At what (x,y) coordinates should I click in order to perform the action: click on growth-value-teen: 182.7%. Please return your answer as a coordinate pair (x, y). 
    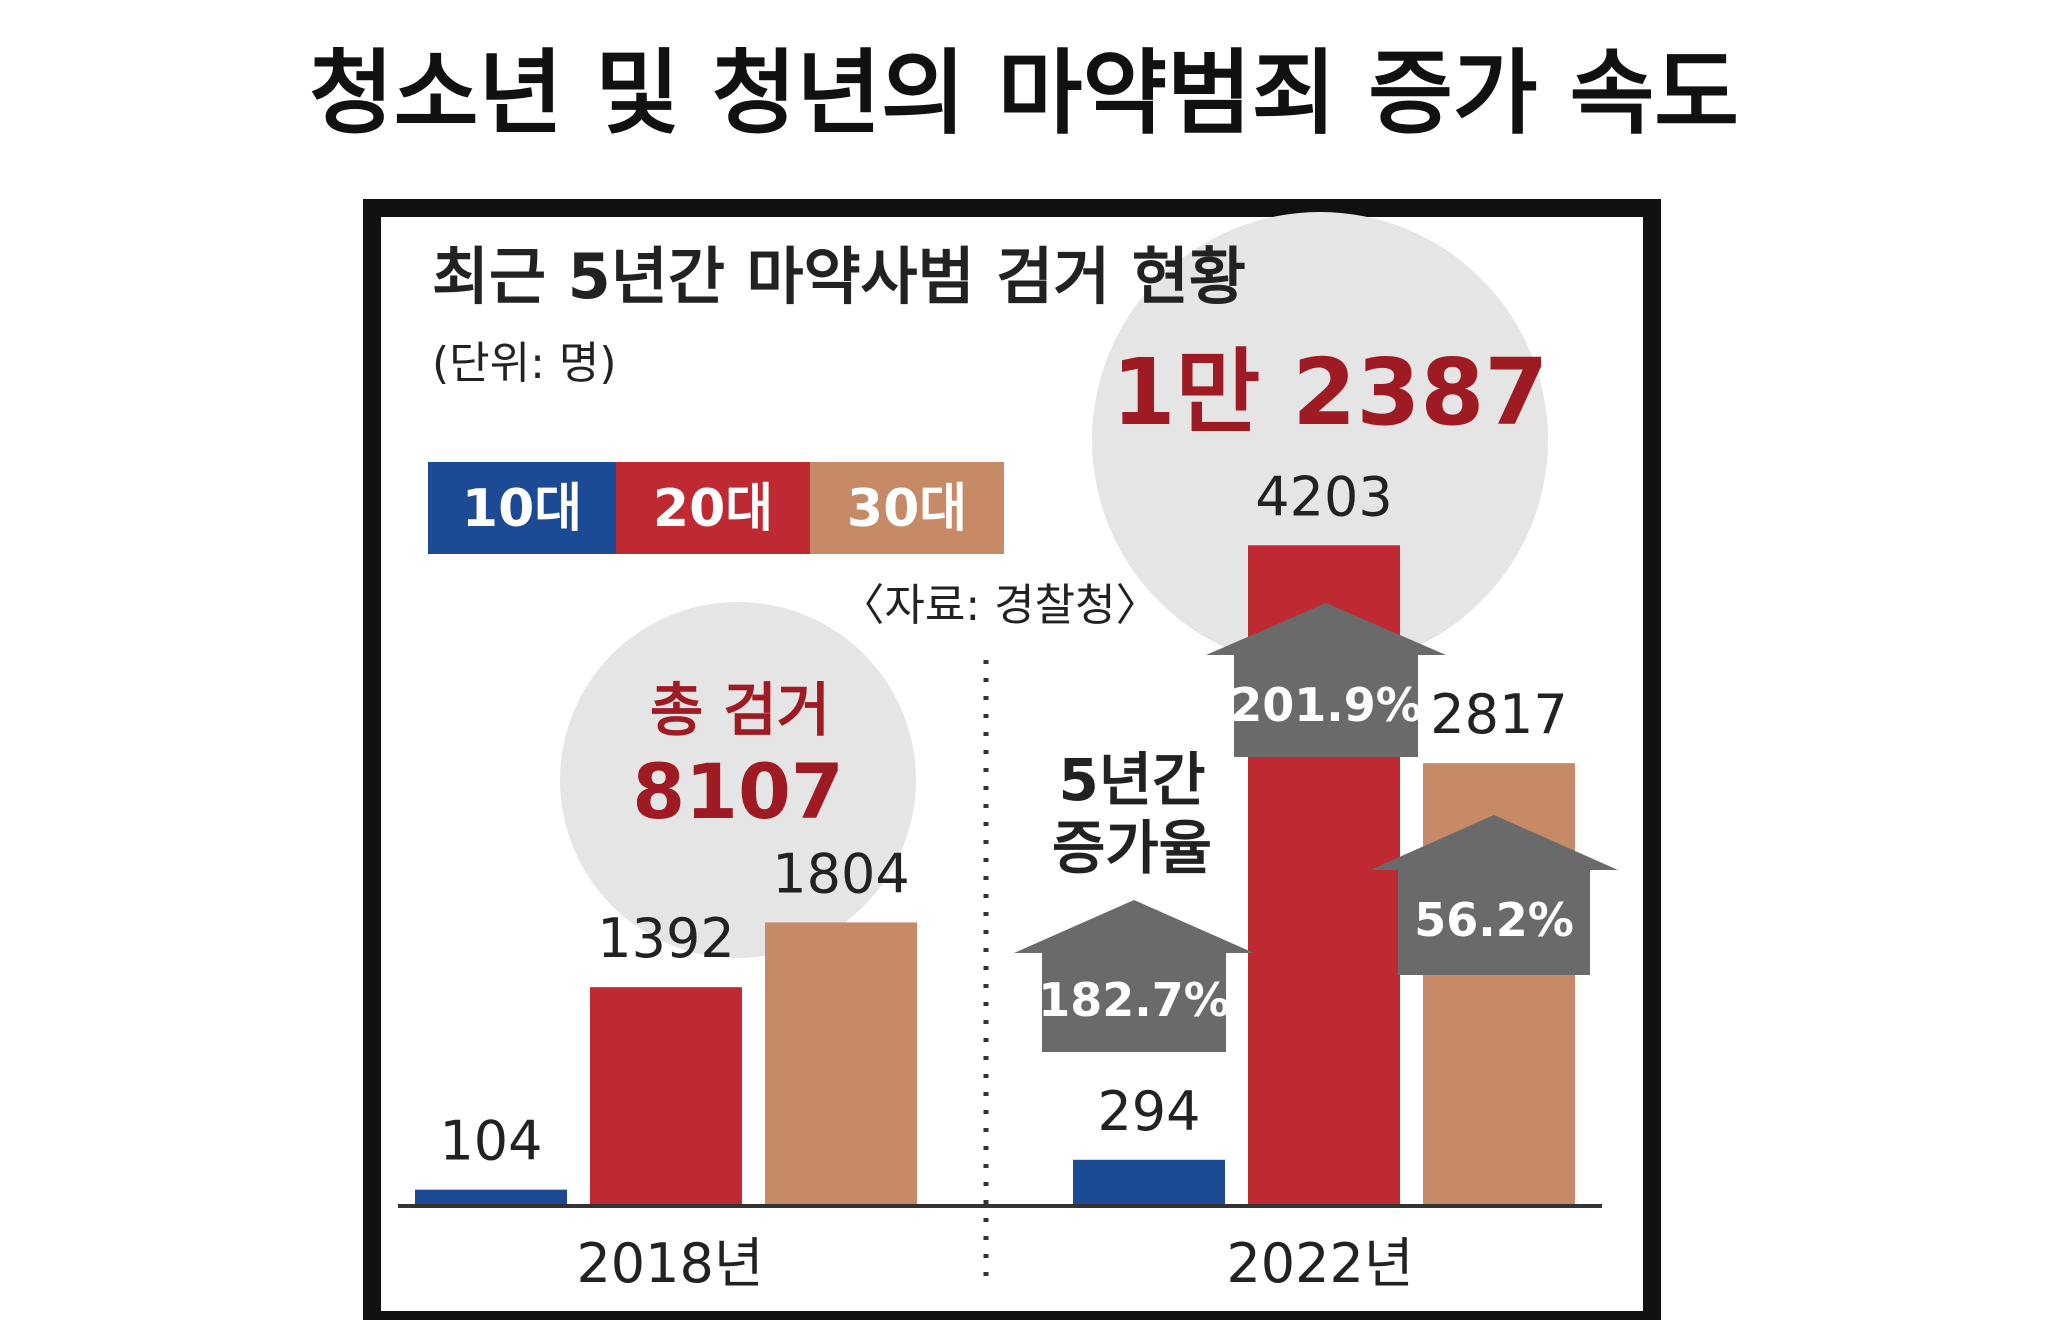
    Looking at the image, I should click on (1134, 1000).